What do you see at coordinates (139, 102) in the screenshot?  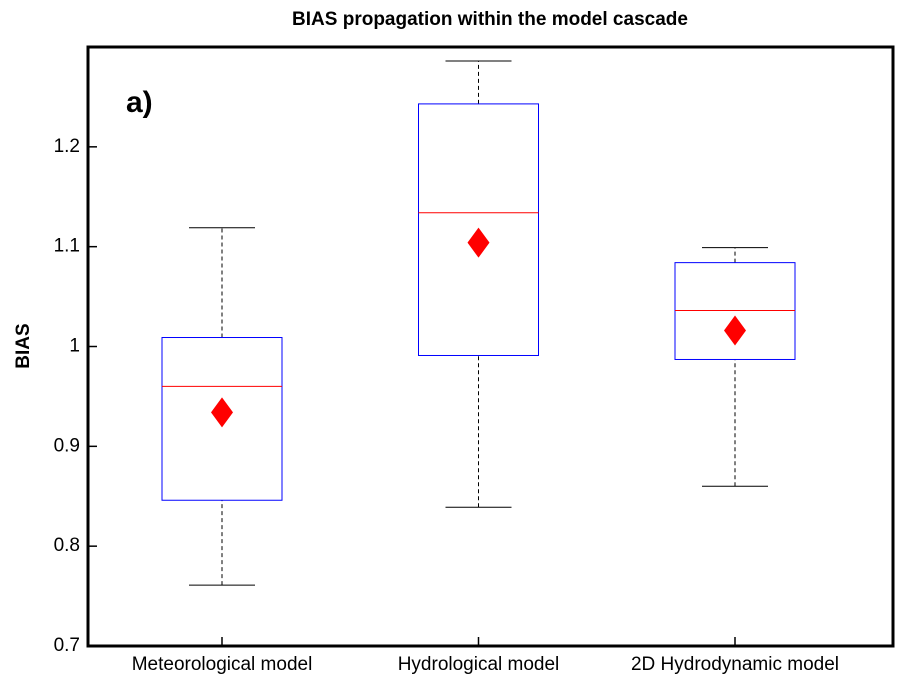 I see `panel-label: a)` at bounding box center [139, 102].